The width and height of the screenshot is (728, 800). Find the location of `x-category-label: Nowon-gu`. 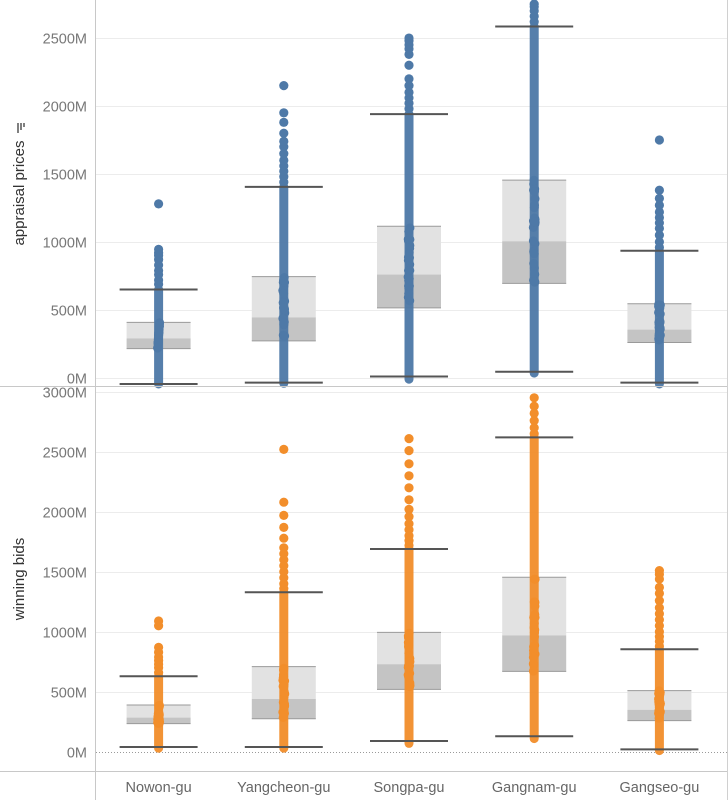

x-category-label: Nowon-gu is located at coordinates (159, 788).